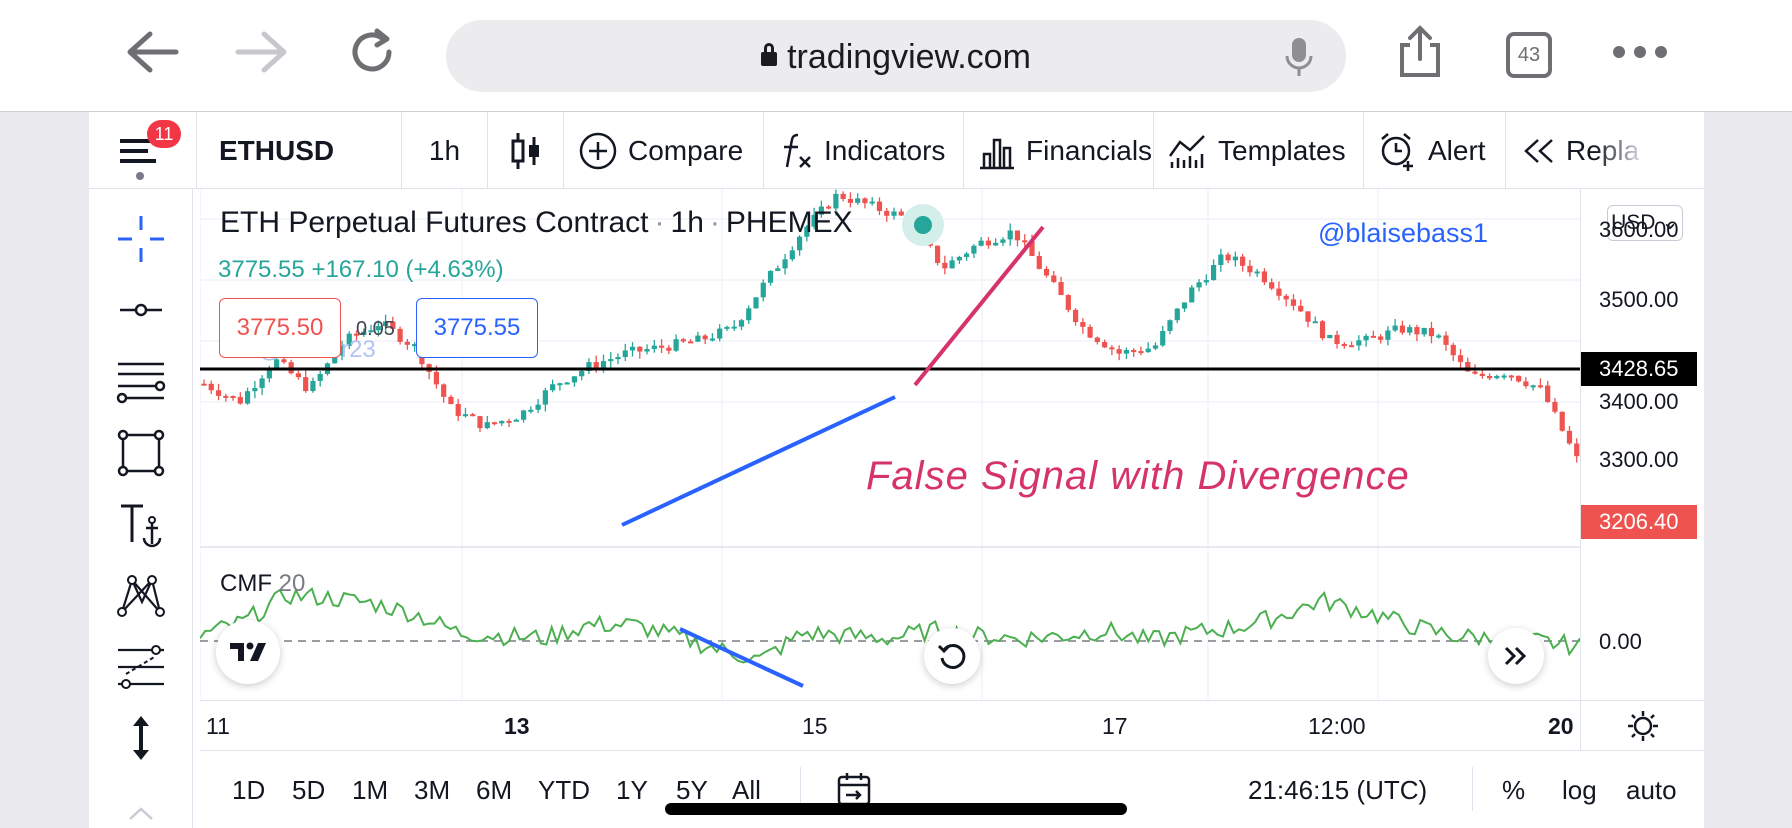 Image resolution: width=1792 pixels, height=828 pixels. Describe the element at coordinates (434, 222) in the screenshot. I see `symbol-description: ETH Perpetual Futures Contract` at that location.